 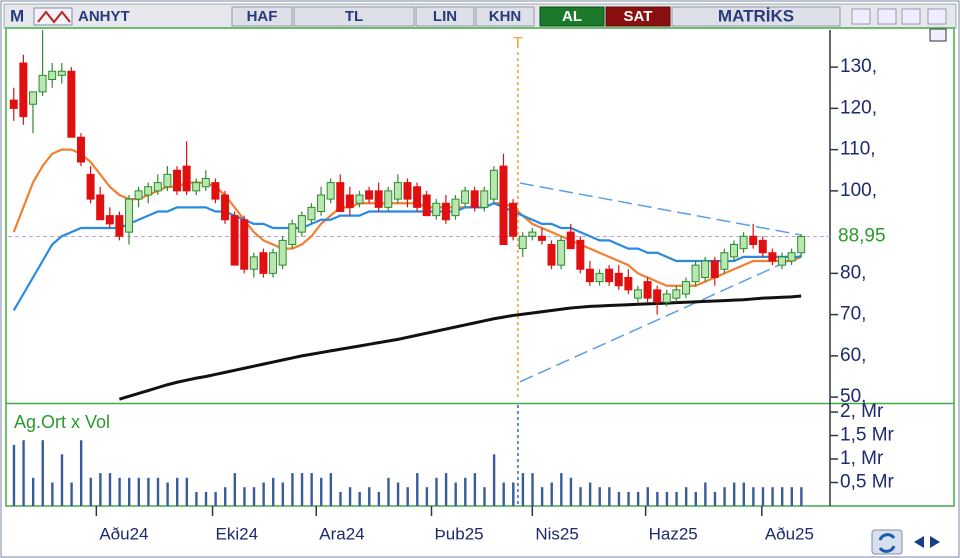 What do you see at coordinates (938, 35) in the screenshot?
I see `panel-button` at bounding box center [938, 35].